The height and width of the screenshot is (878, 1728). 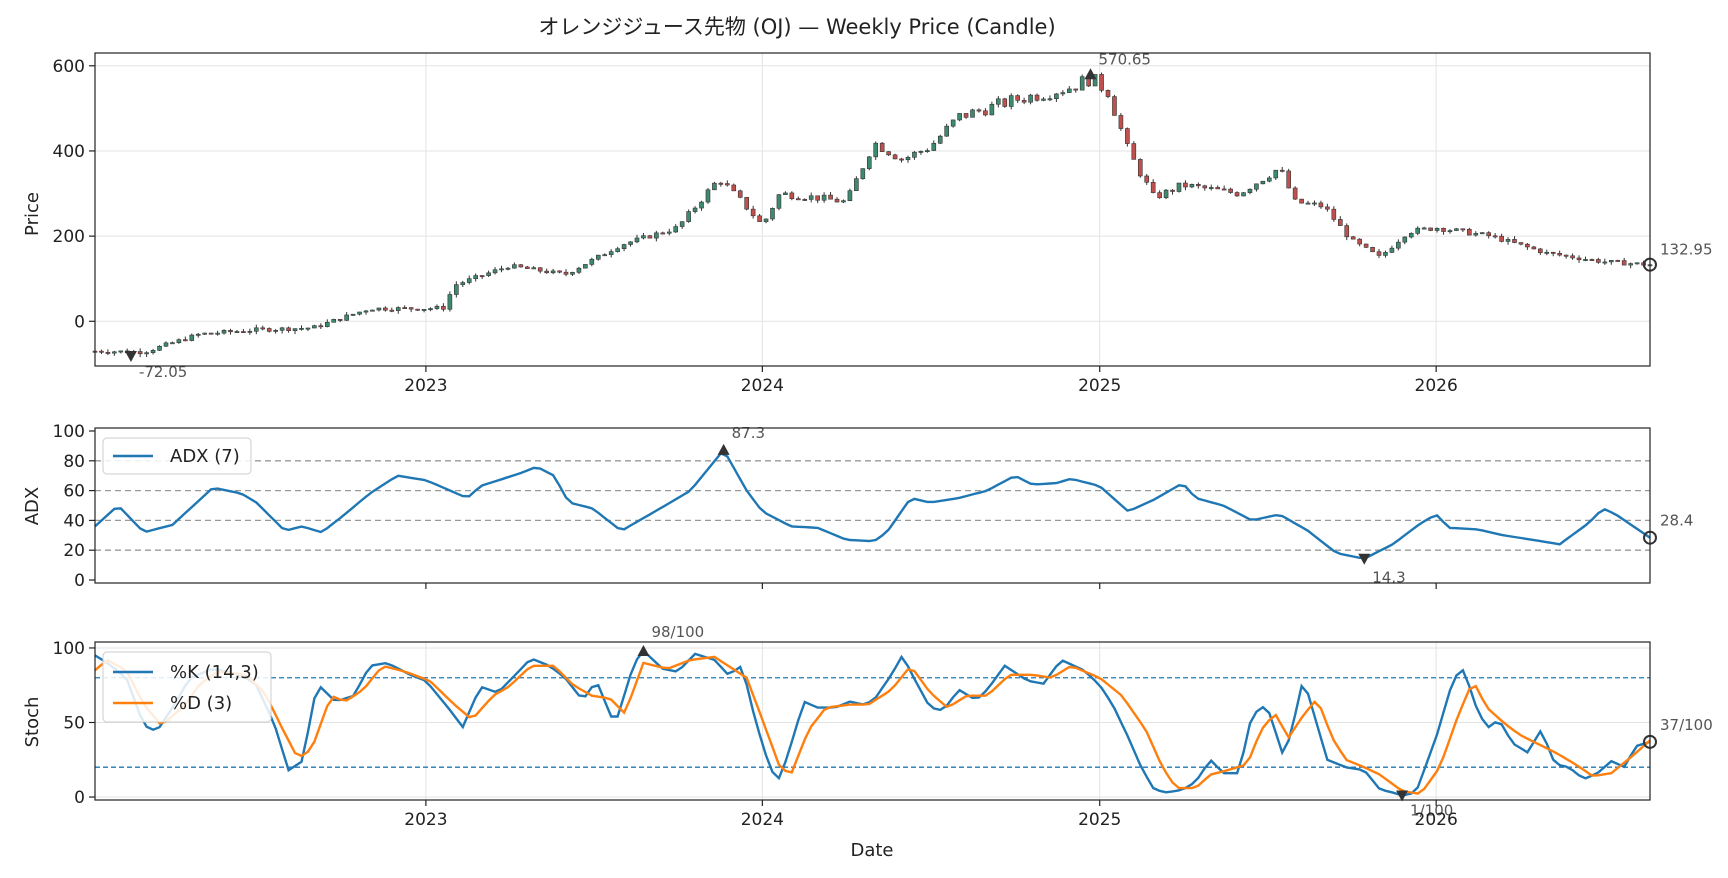 I want to click on price-max-label: 570.65, so click(x=1124, y=59).